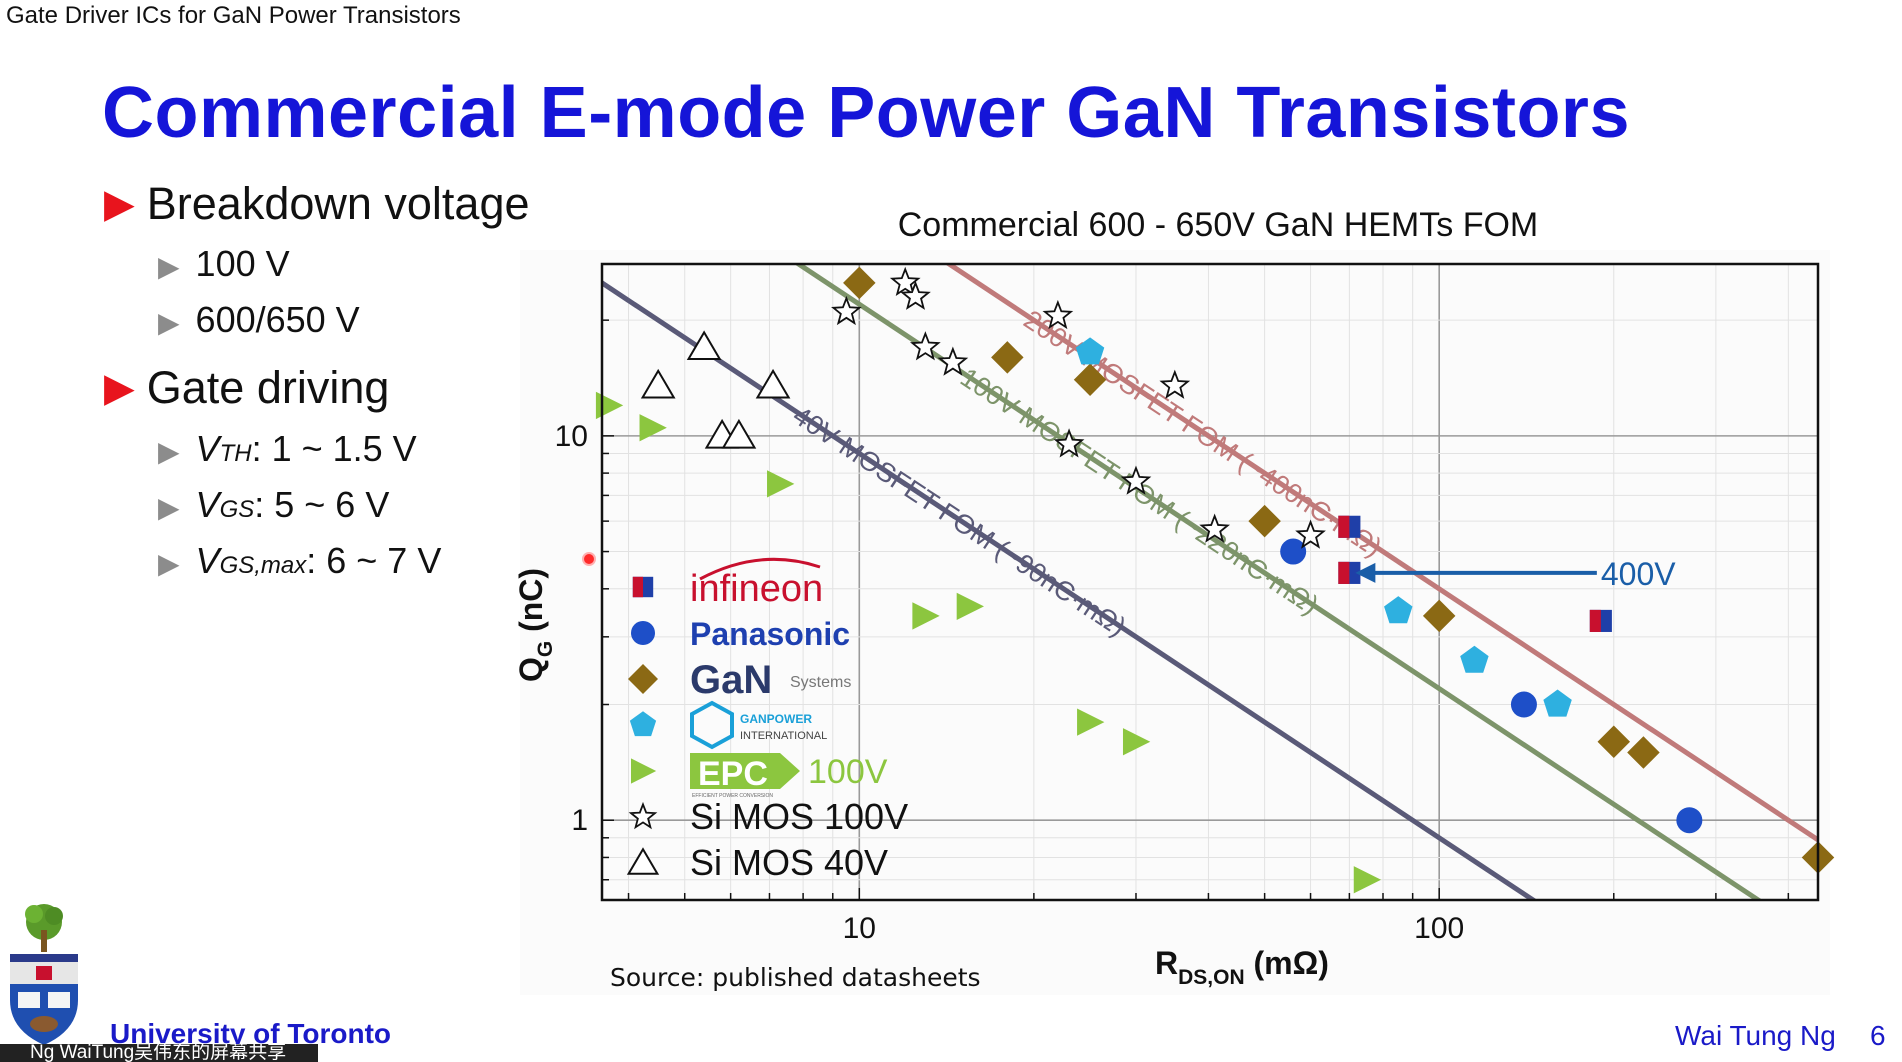  I want to click on x-axis-label: RDS,ON (mΩ), so click(1242, 967).